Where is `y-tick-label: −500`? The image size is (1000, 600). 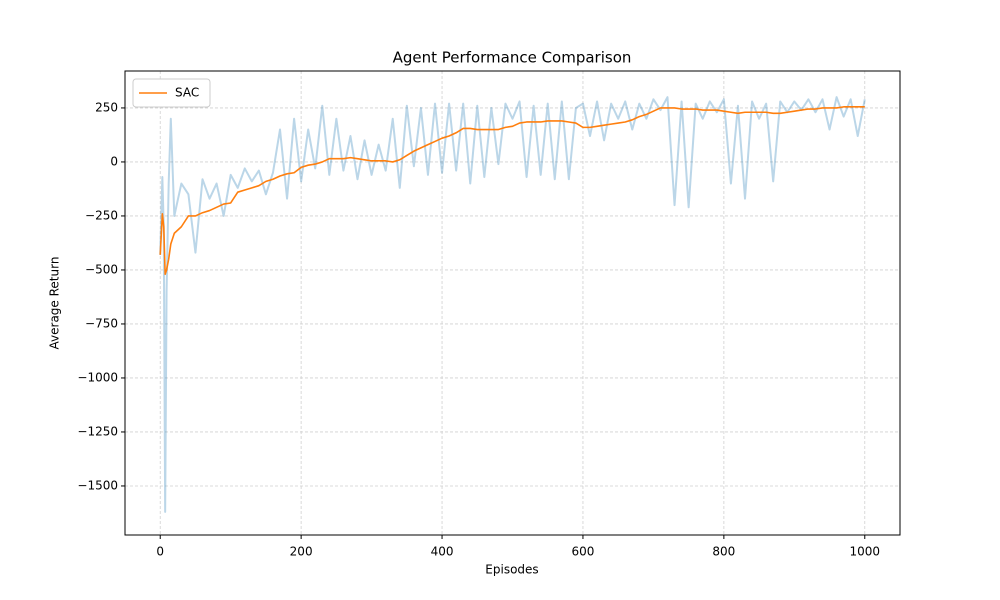
y-tick-label: −500 is located at coordinates (101, 269).